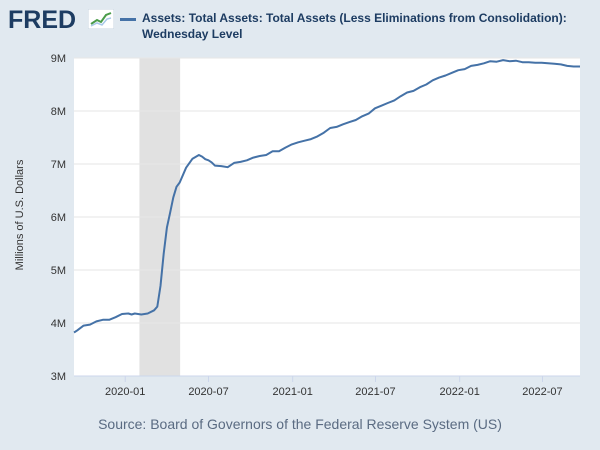  Describe the element at coordinates (292, 392) in the screenshot. I see `x-tick-label: 2021-01` at that location.